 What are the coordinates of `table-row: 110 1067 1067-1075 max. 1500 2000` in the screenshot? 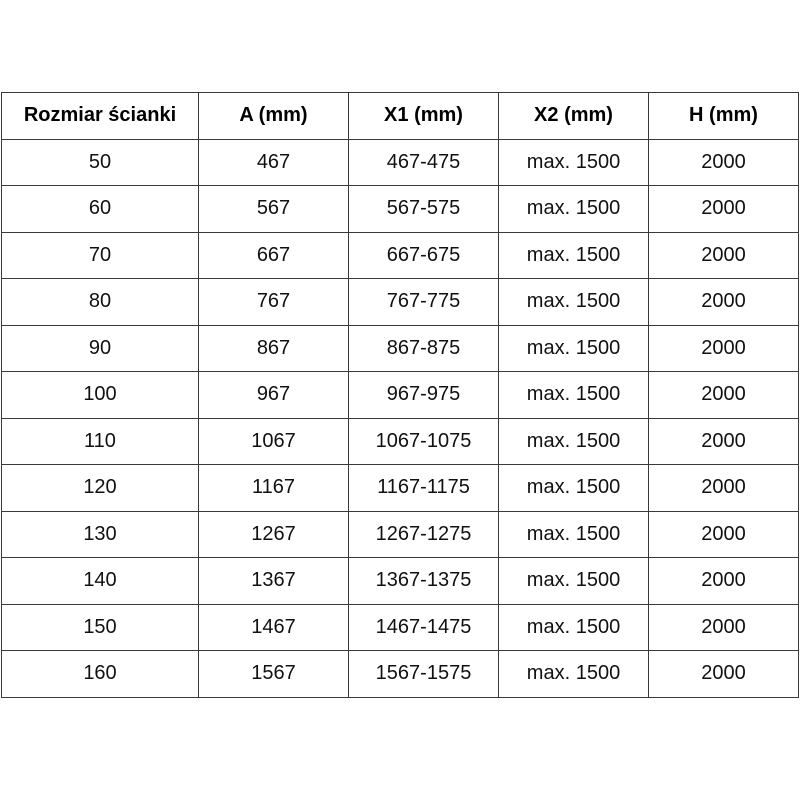 It's located at (400, 441).